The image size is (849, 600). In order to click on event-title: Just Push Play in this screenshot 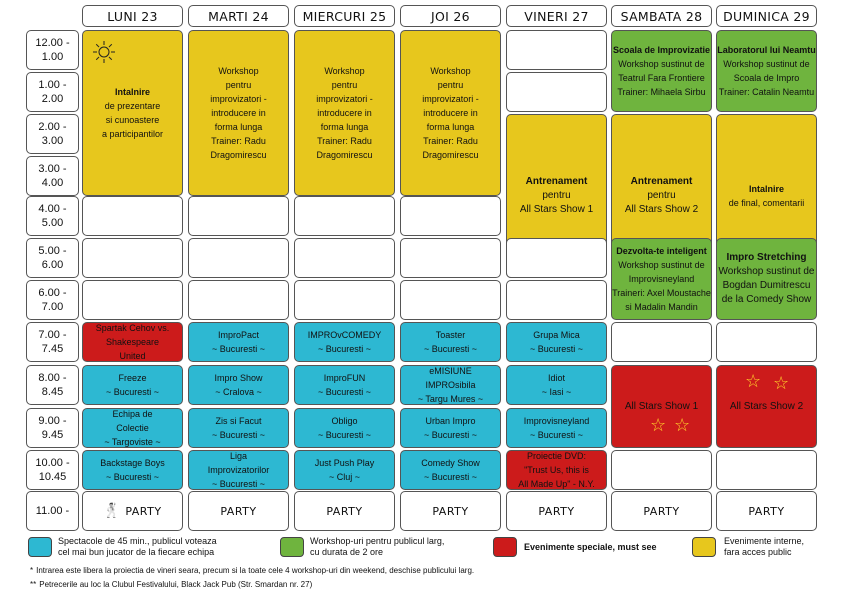, I will do `click(344, 463)`.